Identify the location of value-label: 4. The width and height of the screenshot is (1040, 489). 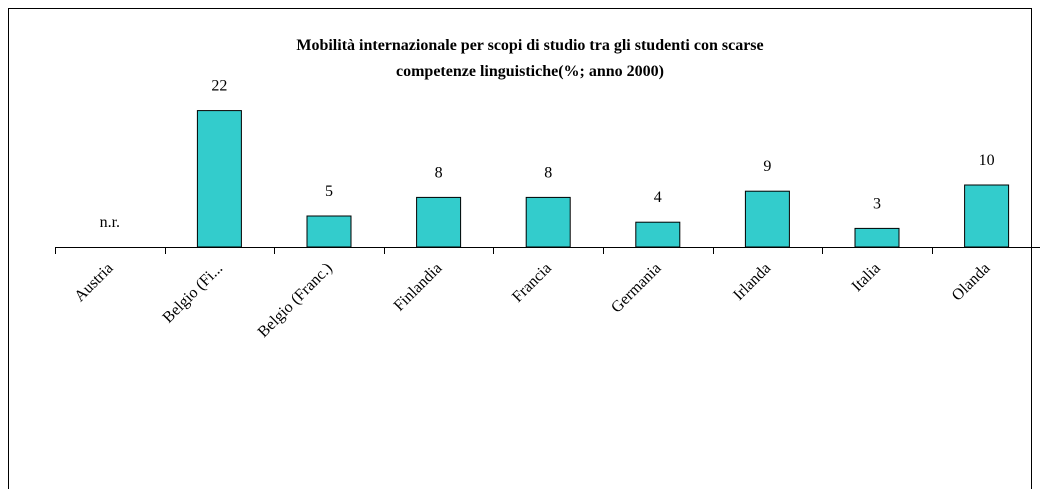
(658, 197).